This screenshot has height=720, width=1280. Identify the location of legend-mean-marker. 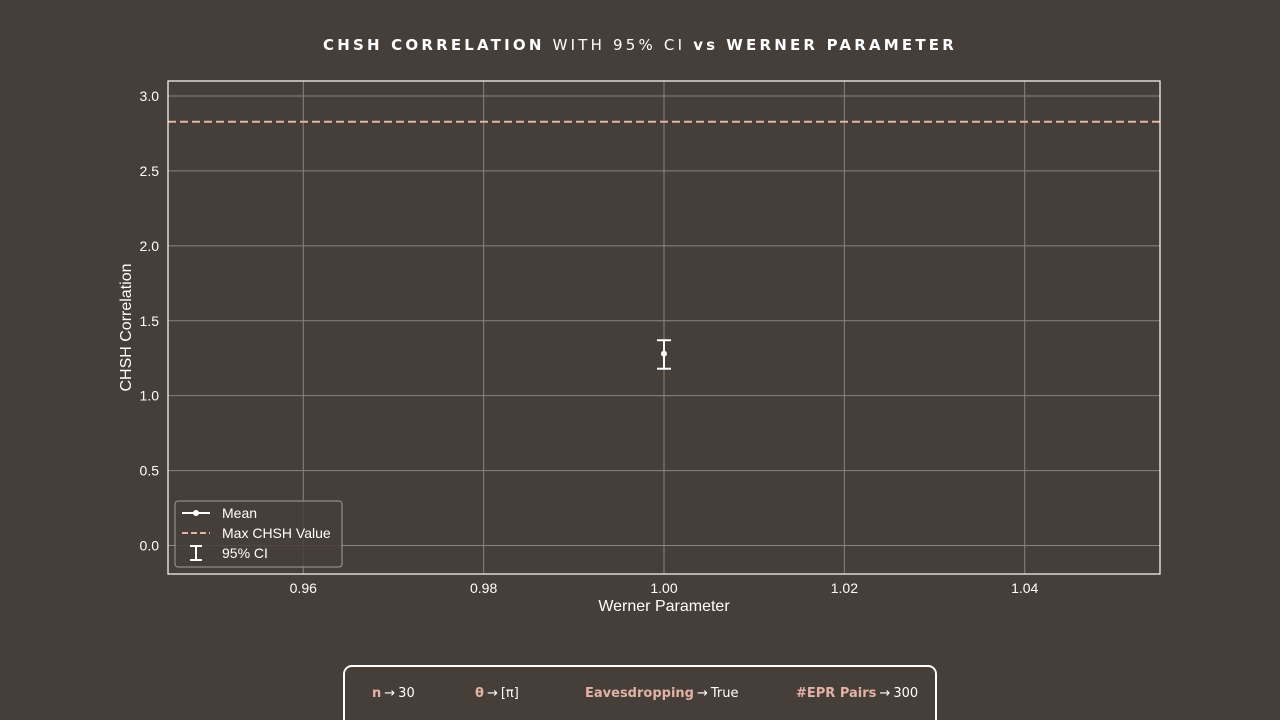
(196, 513).